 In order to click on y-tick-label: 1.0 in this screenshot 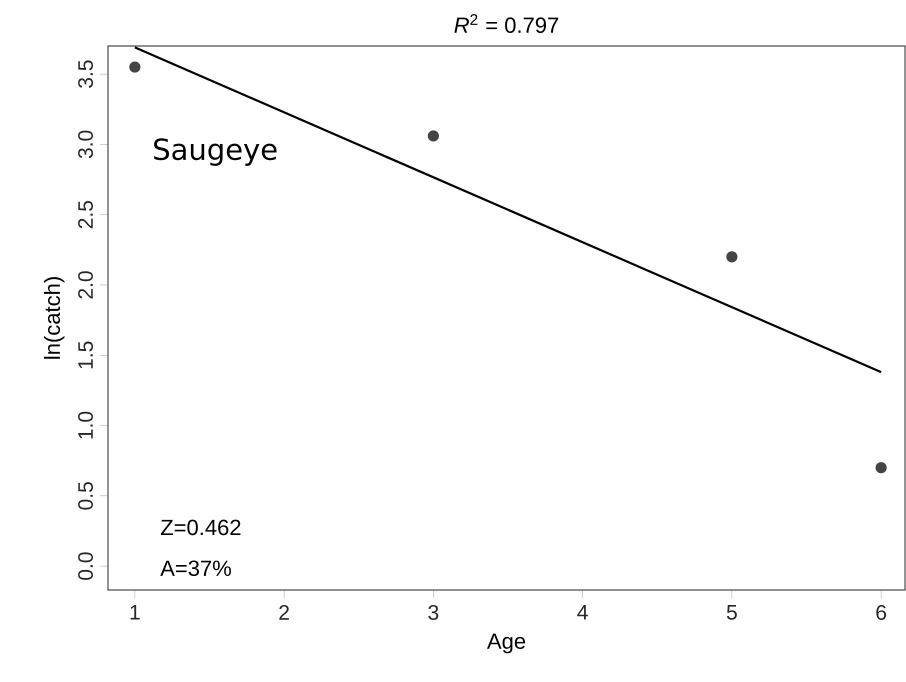, I will do `click(85, 425)`.